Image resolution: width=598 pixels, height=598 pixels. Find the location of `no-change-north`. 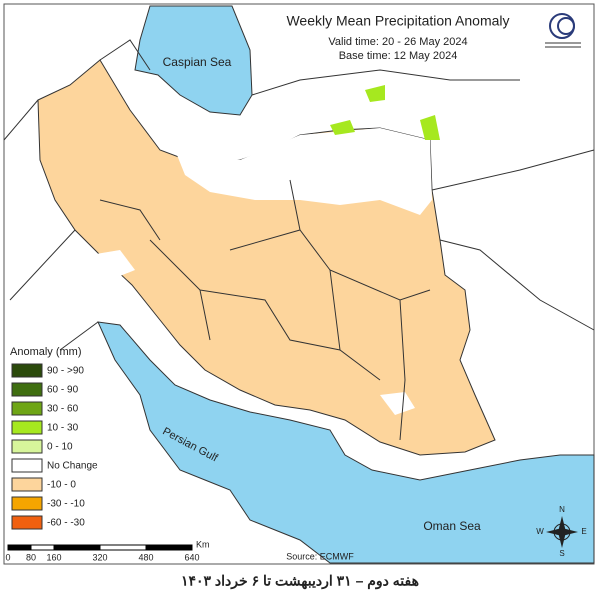

no-change-north is located at coordinates (303, 171).